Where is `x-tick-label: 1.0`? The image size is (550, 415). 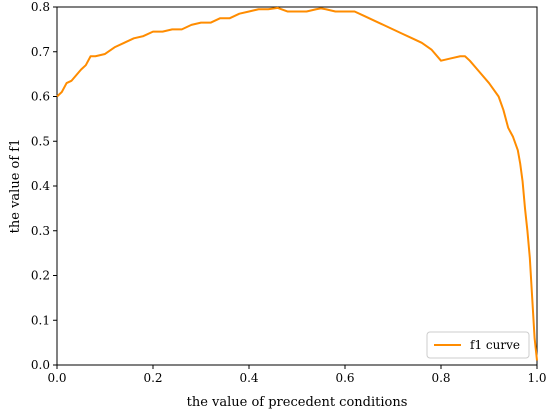
x-tick-label: 1.0 is located at coordinates (536, 378).